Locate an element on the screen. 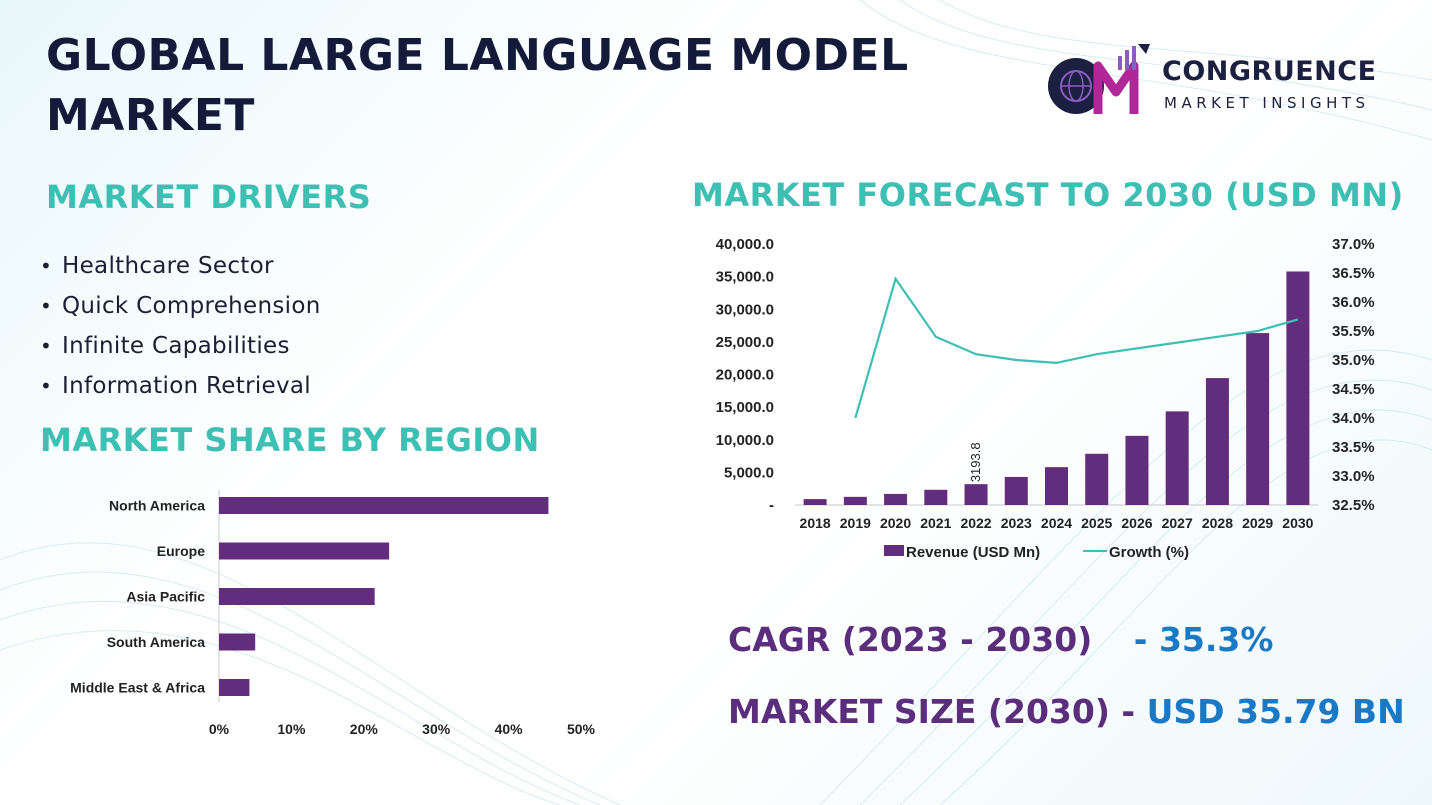  forecast-y-right-tick: 37.0% is located at coordinates (1353, 244).